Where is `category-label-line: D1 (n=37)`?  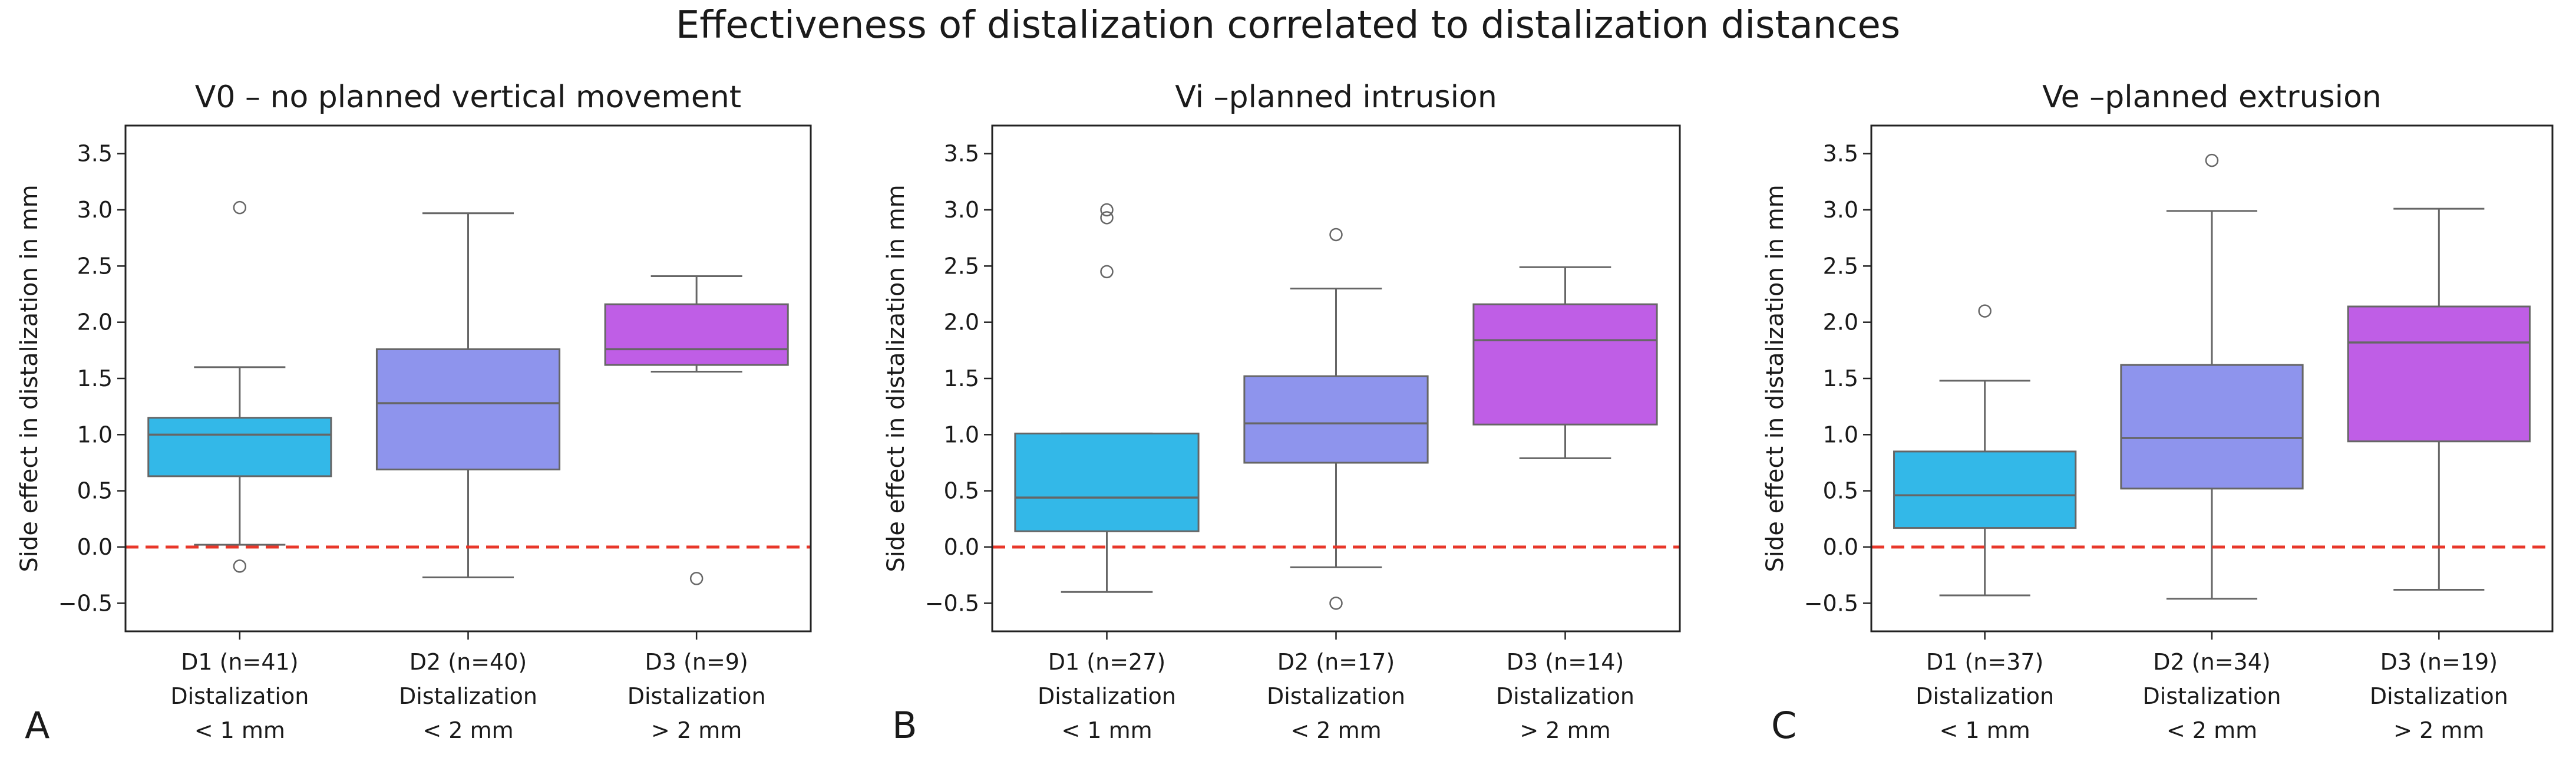 category-label-line: D1 (n=37) is located at coordinates (1984, 662).